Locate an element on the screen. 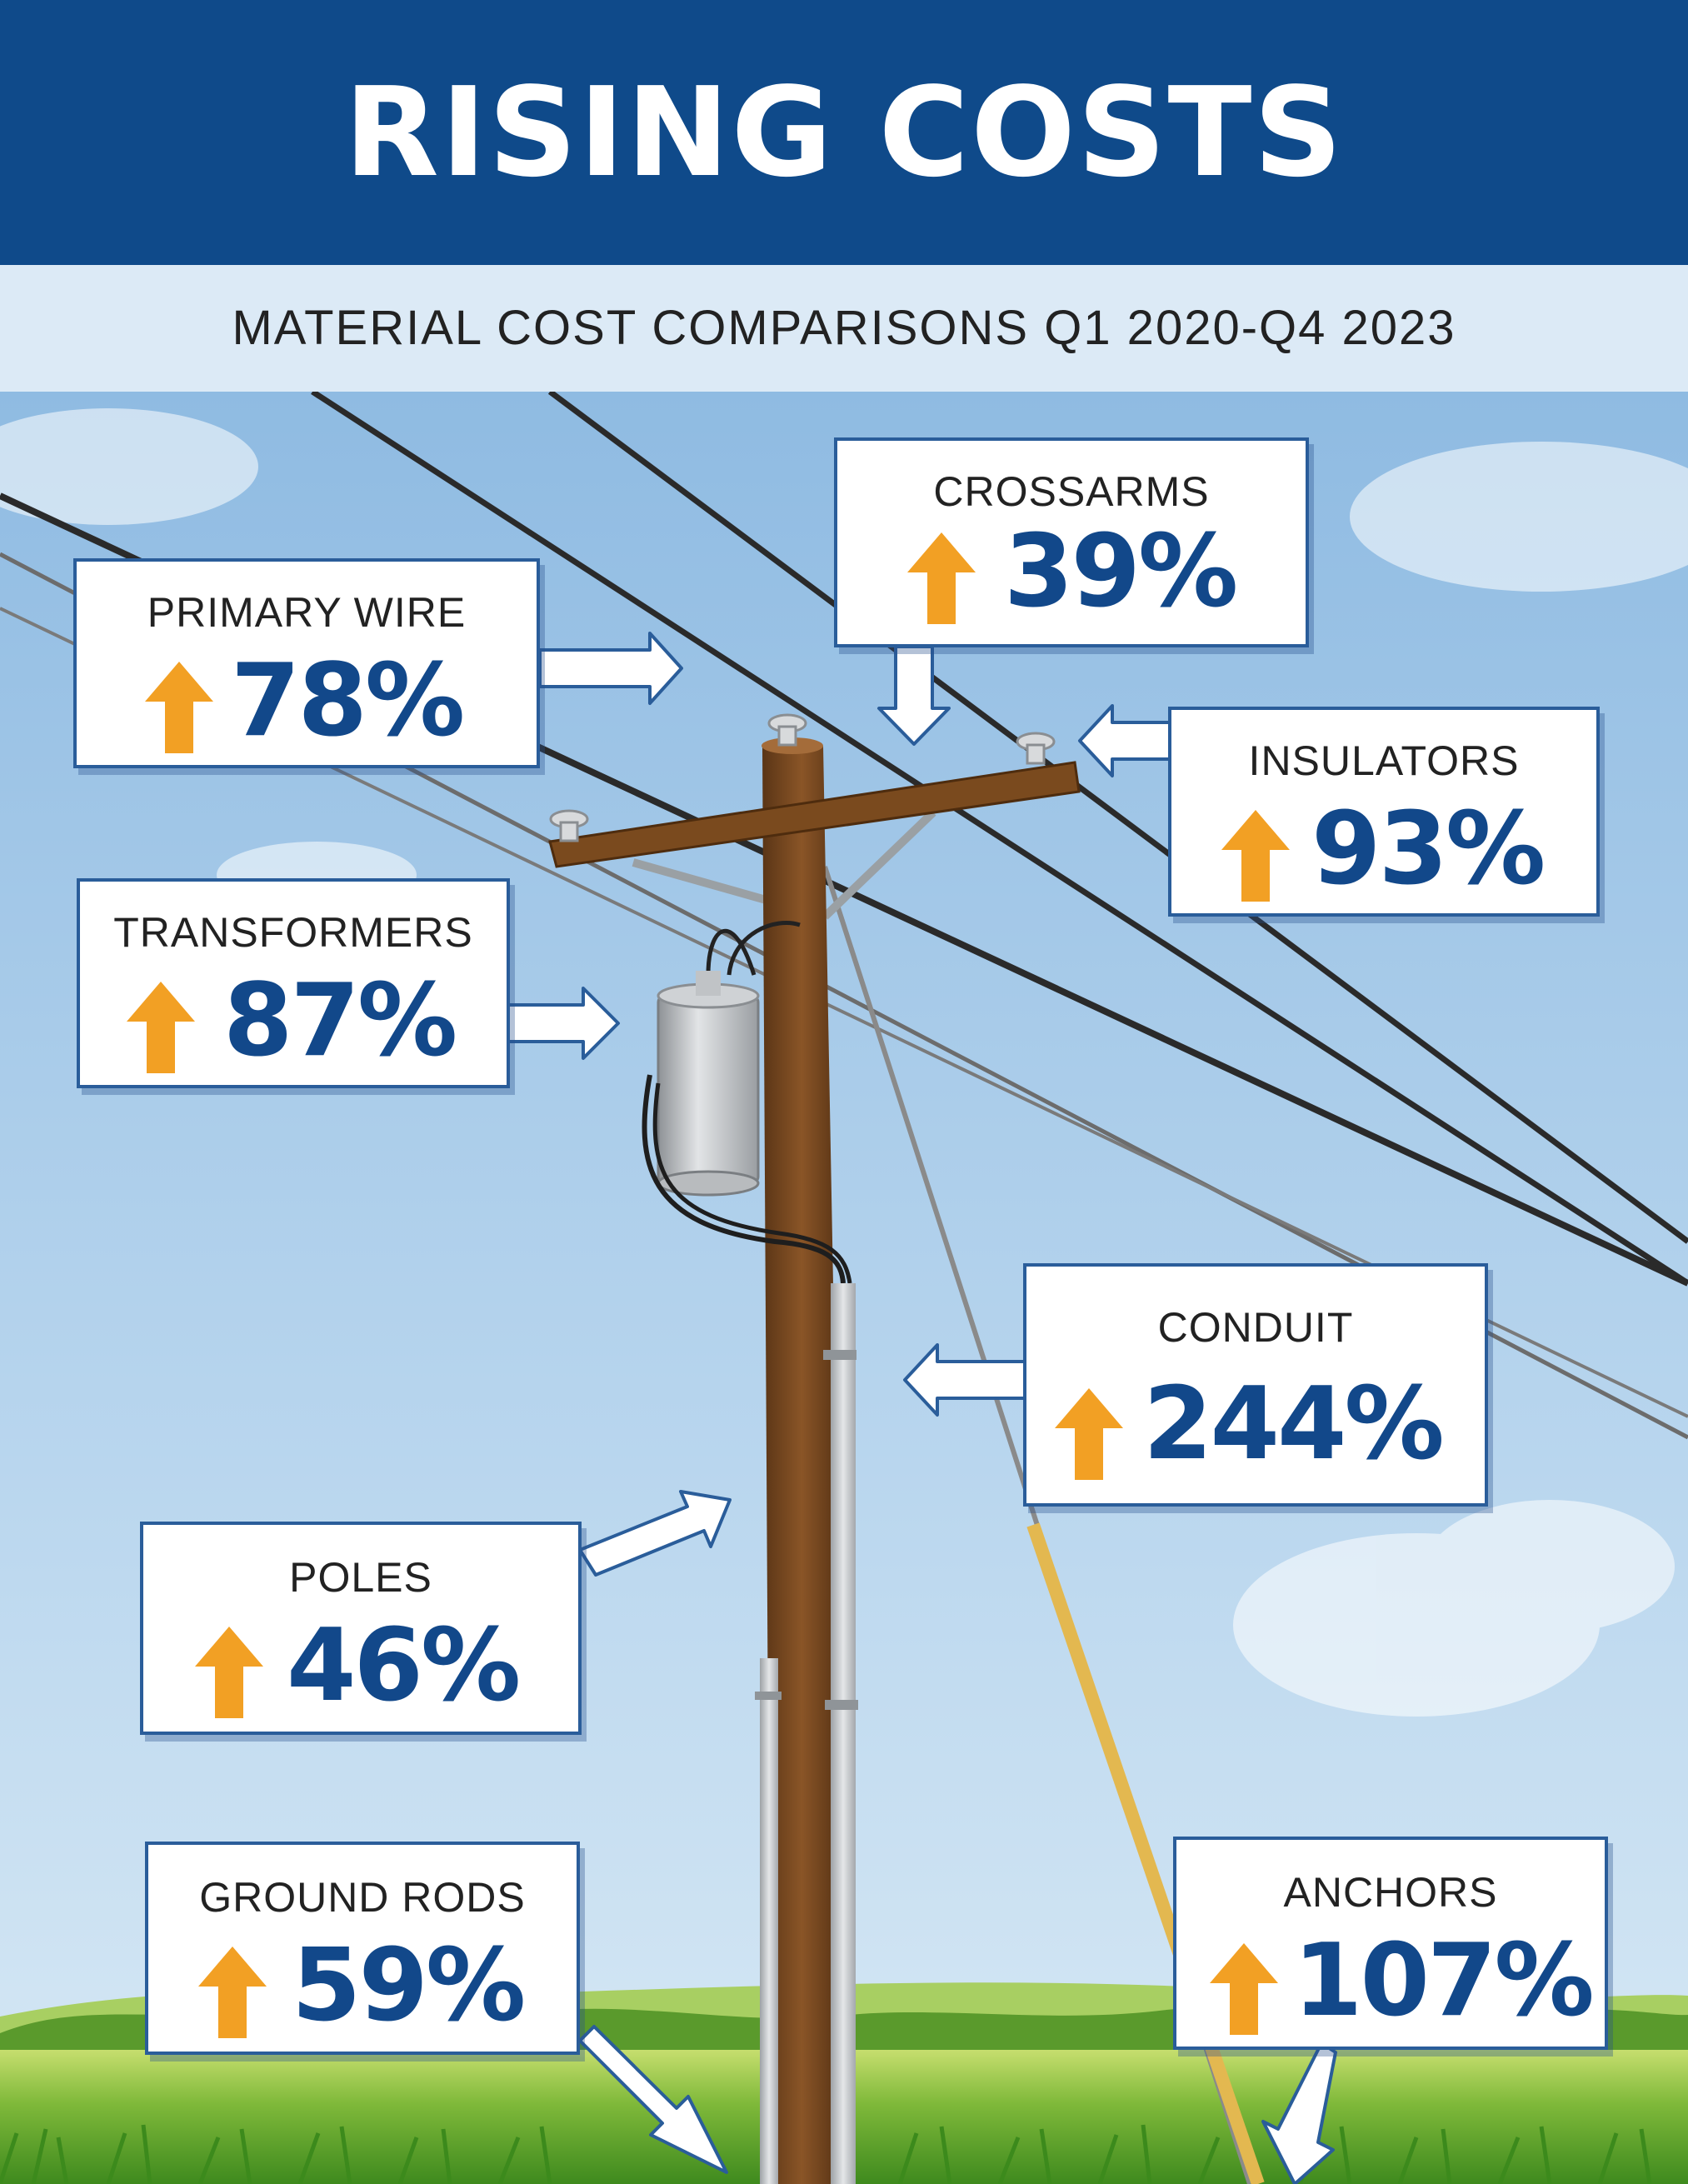 Image resolution: width=1688 pixels, height=2184 pixels. header-banner: RISING COSTS is located at coordinates (844, 132).